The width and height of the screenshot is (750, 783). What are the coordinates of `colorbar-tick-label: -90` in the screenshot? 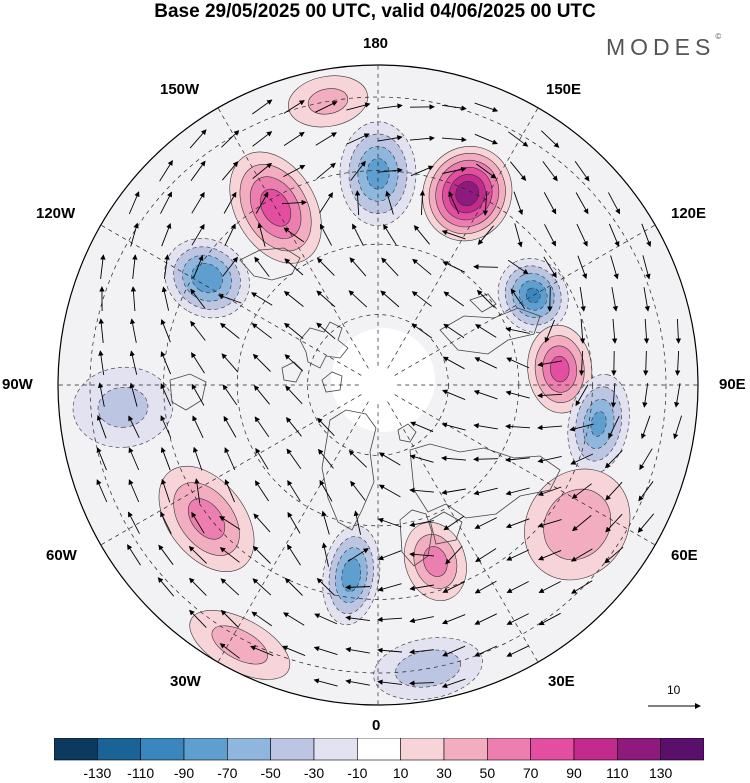 It's located at (184, 773).